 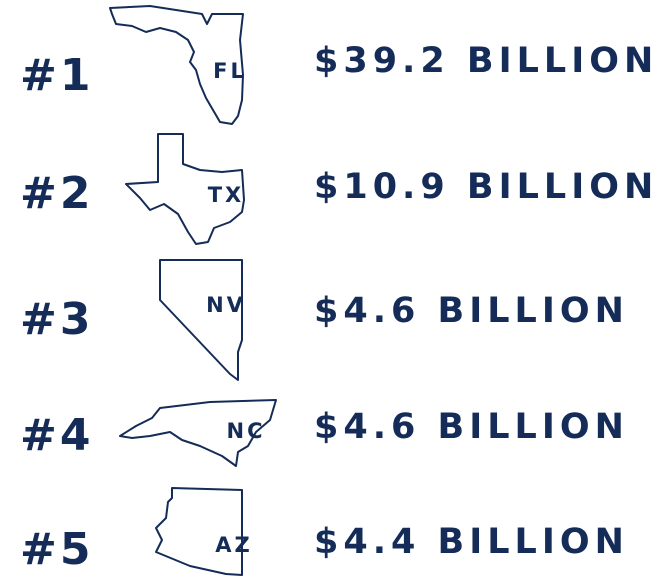 What do you see at coordinates (56, 319) in the screenshot?
I see `rank: #3` at bounding box center [56, 319].